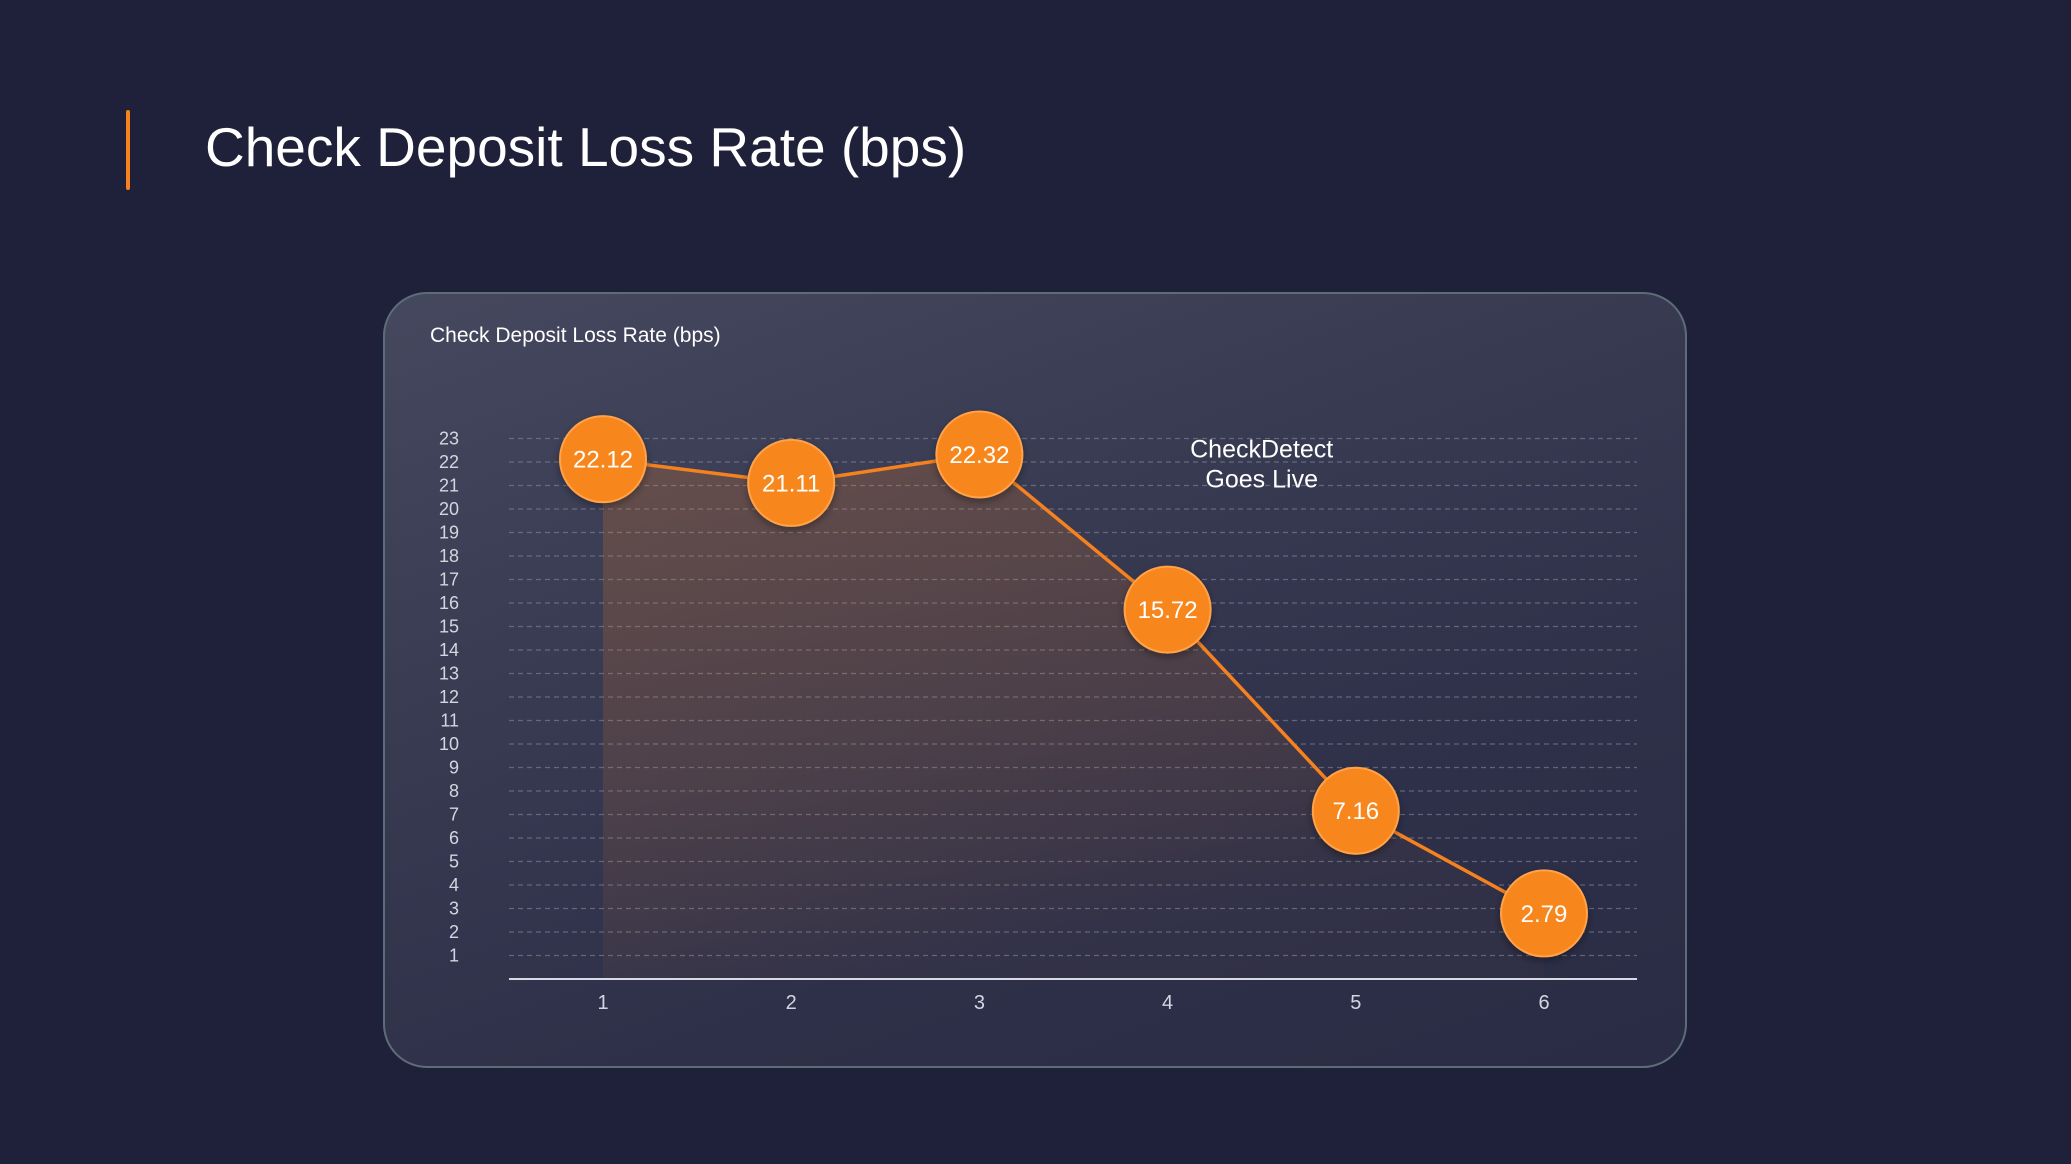 The image size is (2071, 1164). Describe the element at coordinates (449, 509) in the screenshot. I see `y-tick-label: 20` at that location.